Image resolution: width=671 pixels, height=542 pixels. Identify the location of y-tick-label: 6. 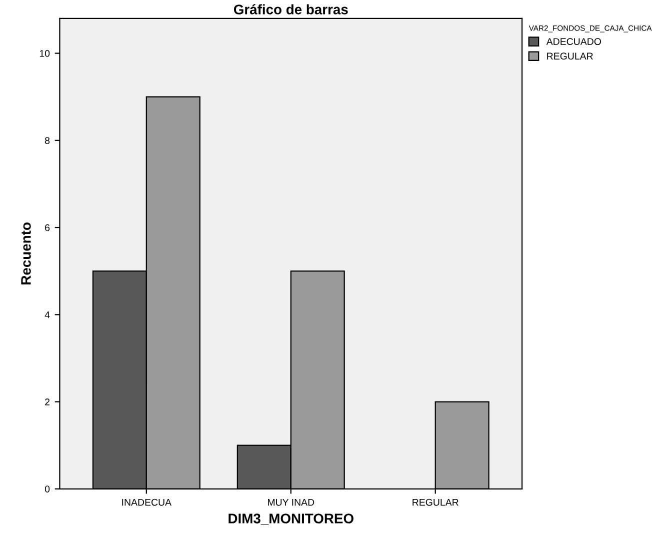
(47, 228).